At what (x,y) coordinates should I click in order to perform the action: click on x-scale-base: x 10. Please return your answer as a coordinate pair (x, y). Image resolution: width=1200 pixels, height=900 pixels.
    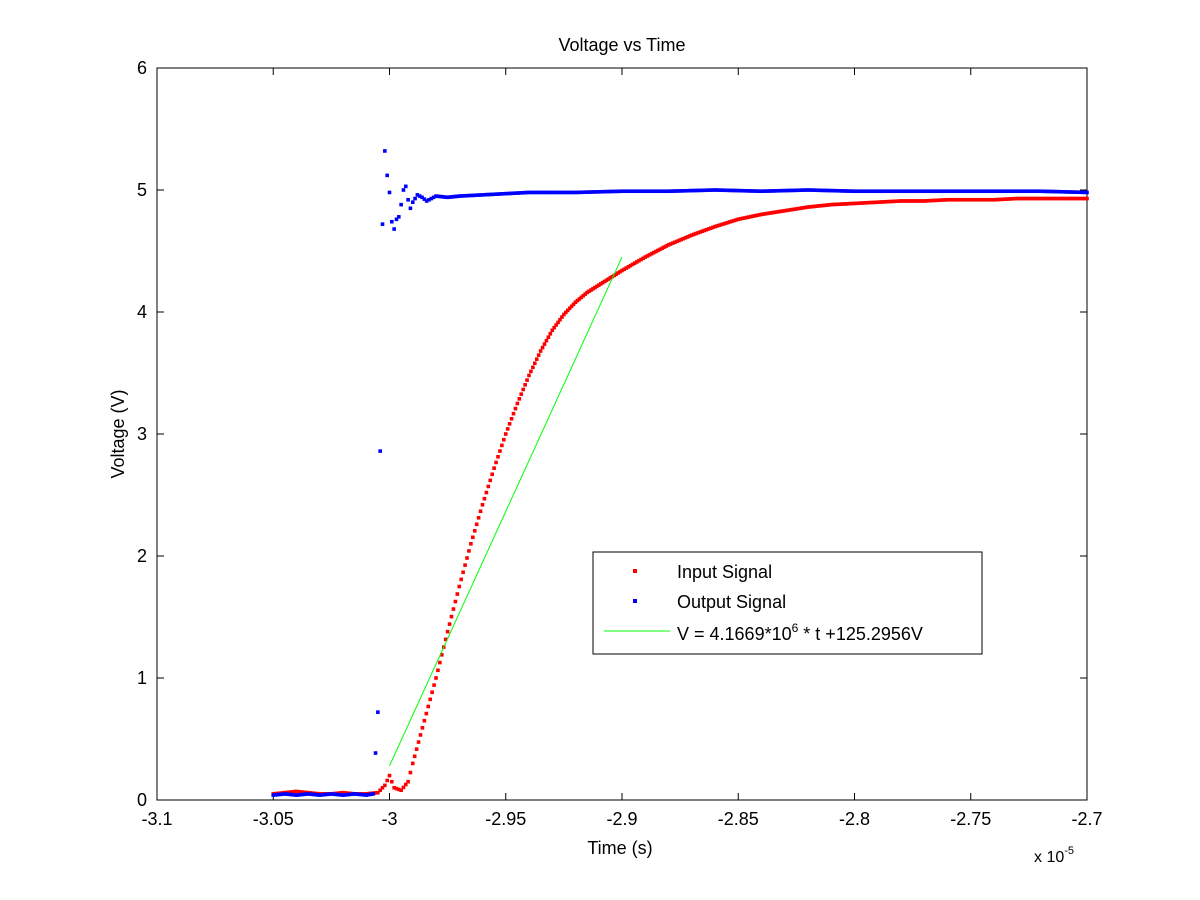
    Looking at the image, I should click on (1049, 857).